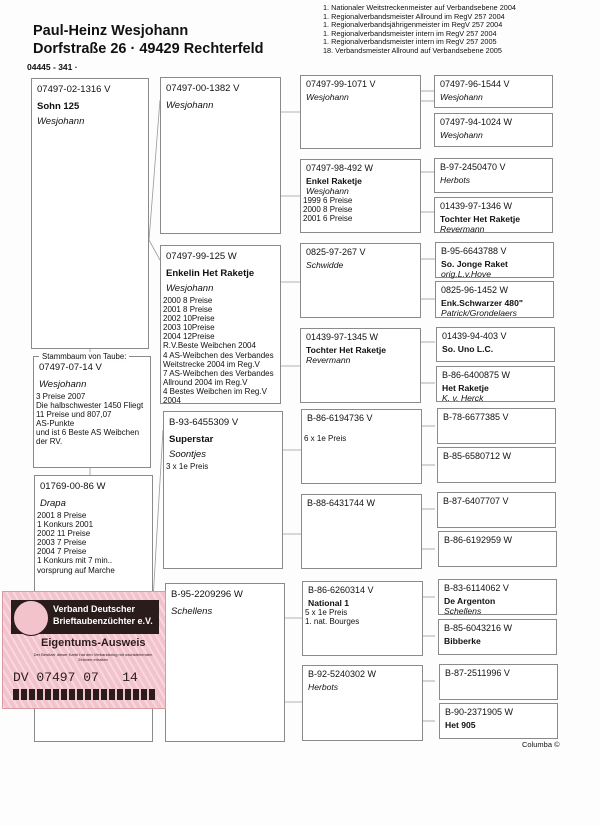  Describe the element at coordinates (58, 106) in the screenshot. I see `pigeon-name: Sohn 125` at that location.